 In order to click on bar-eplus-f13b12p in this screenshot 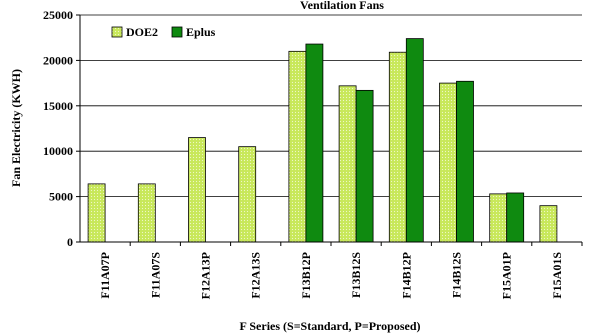, I will do `click(314, 143)`.